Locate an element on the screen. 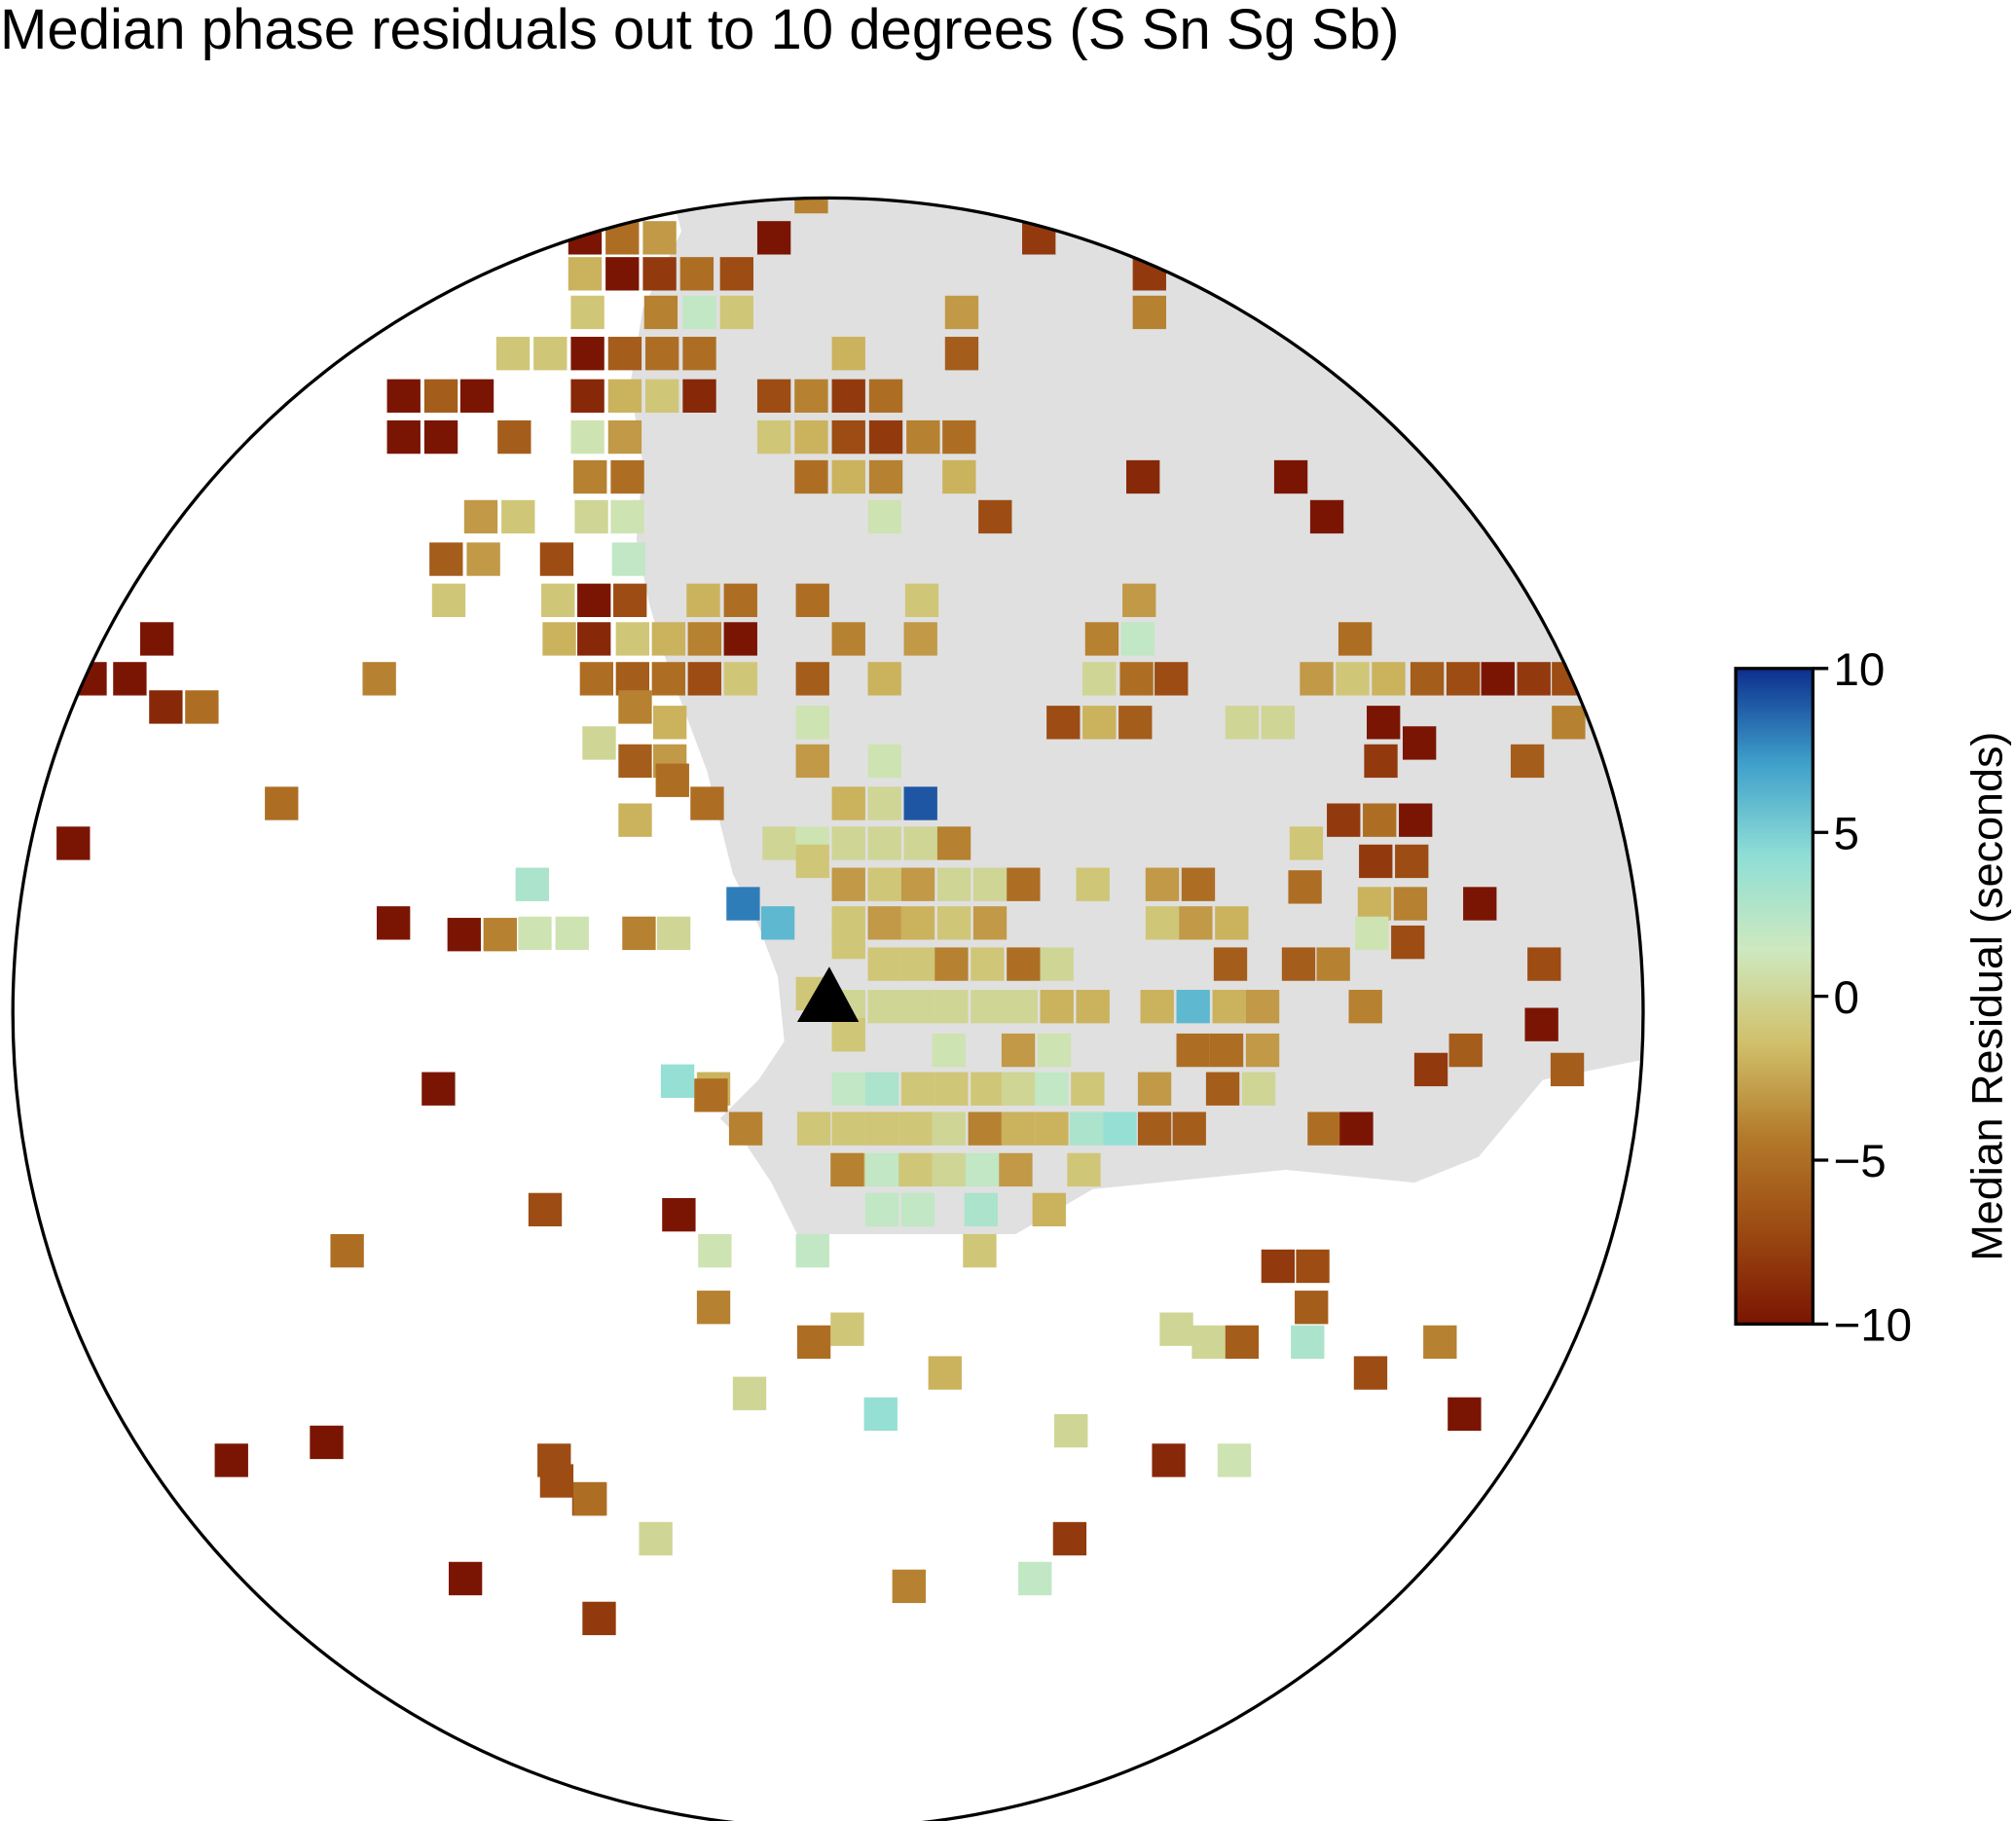 The image size is (2016, 1821). colorbar-tick-label: 0 is located at coordinates (1845, 998).